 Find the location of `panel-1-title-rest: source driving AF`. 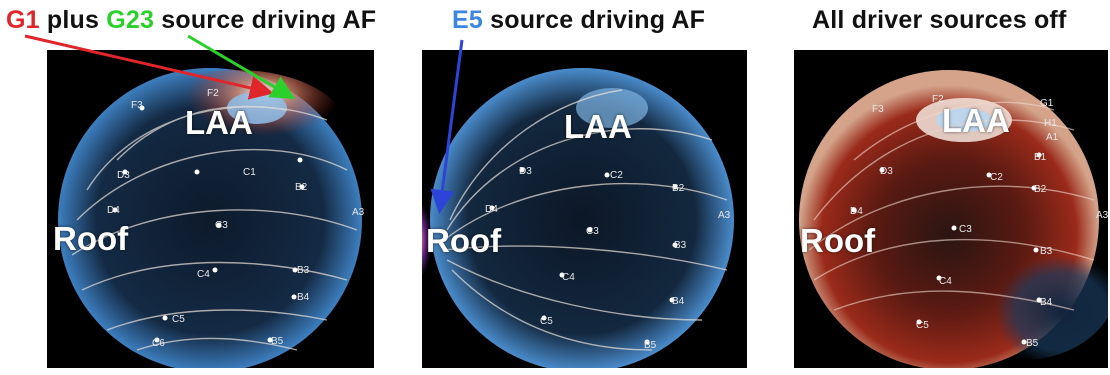

panel-1-title-rest: source driving AF is located at coordinates (265, 20).